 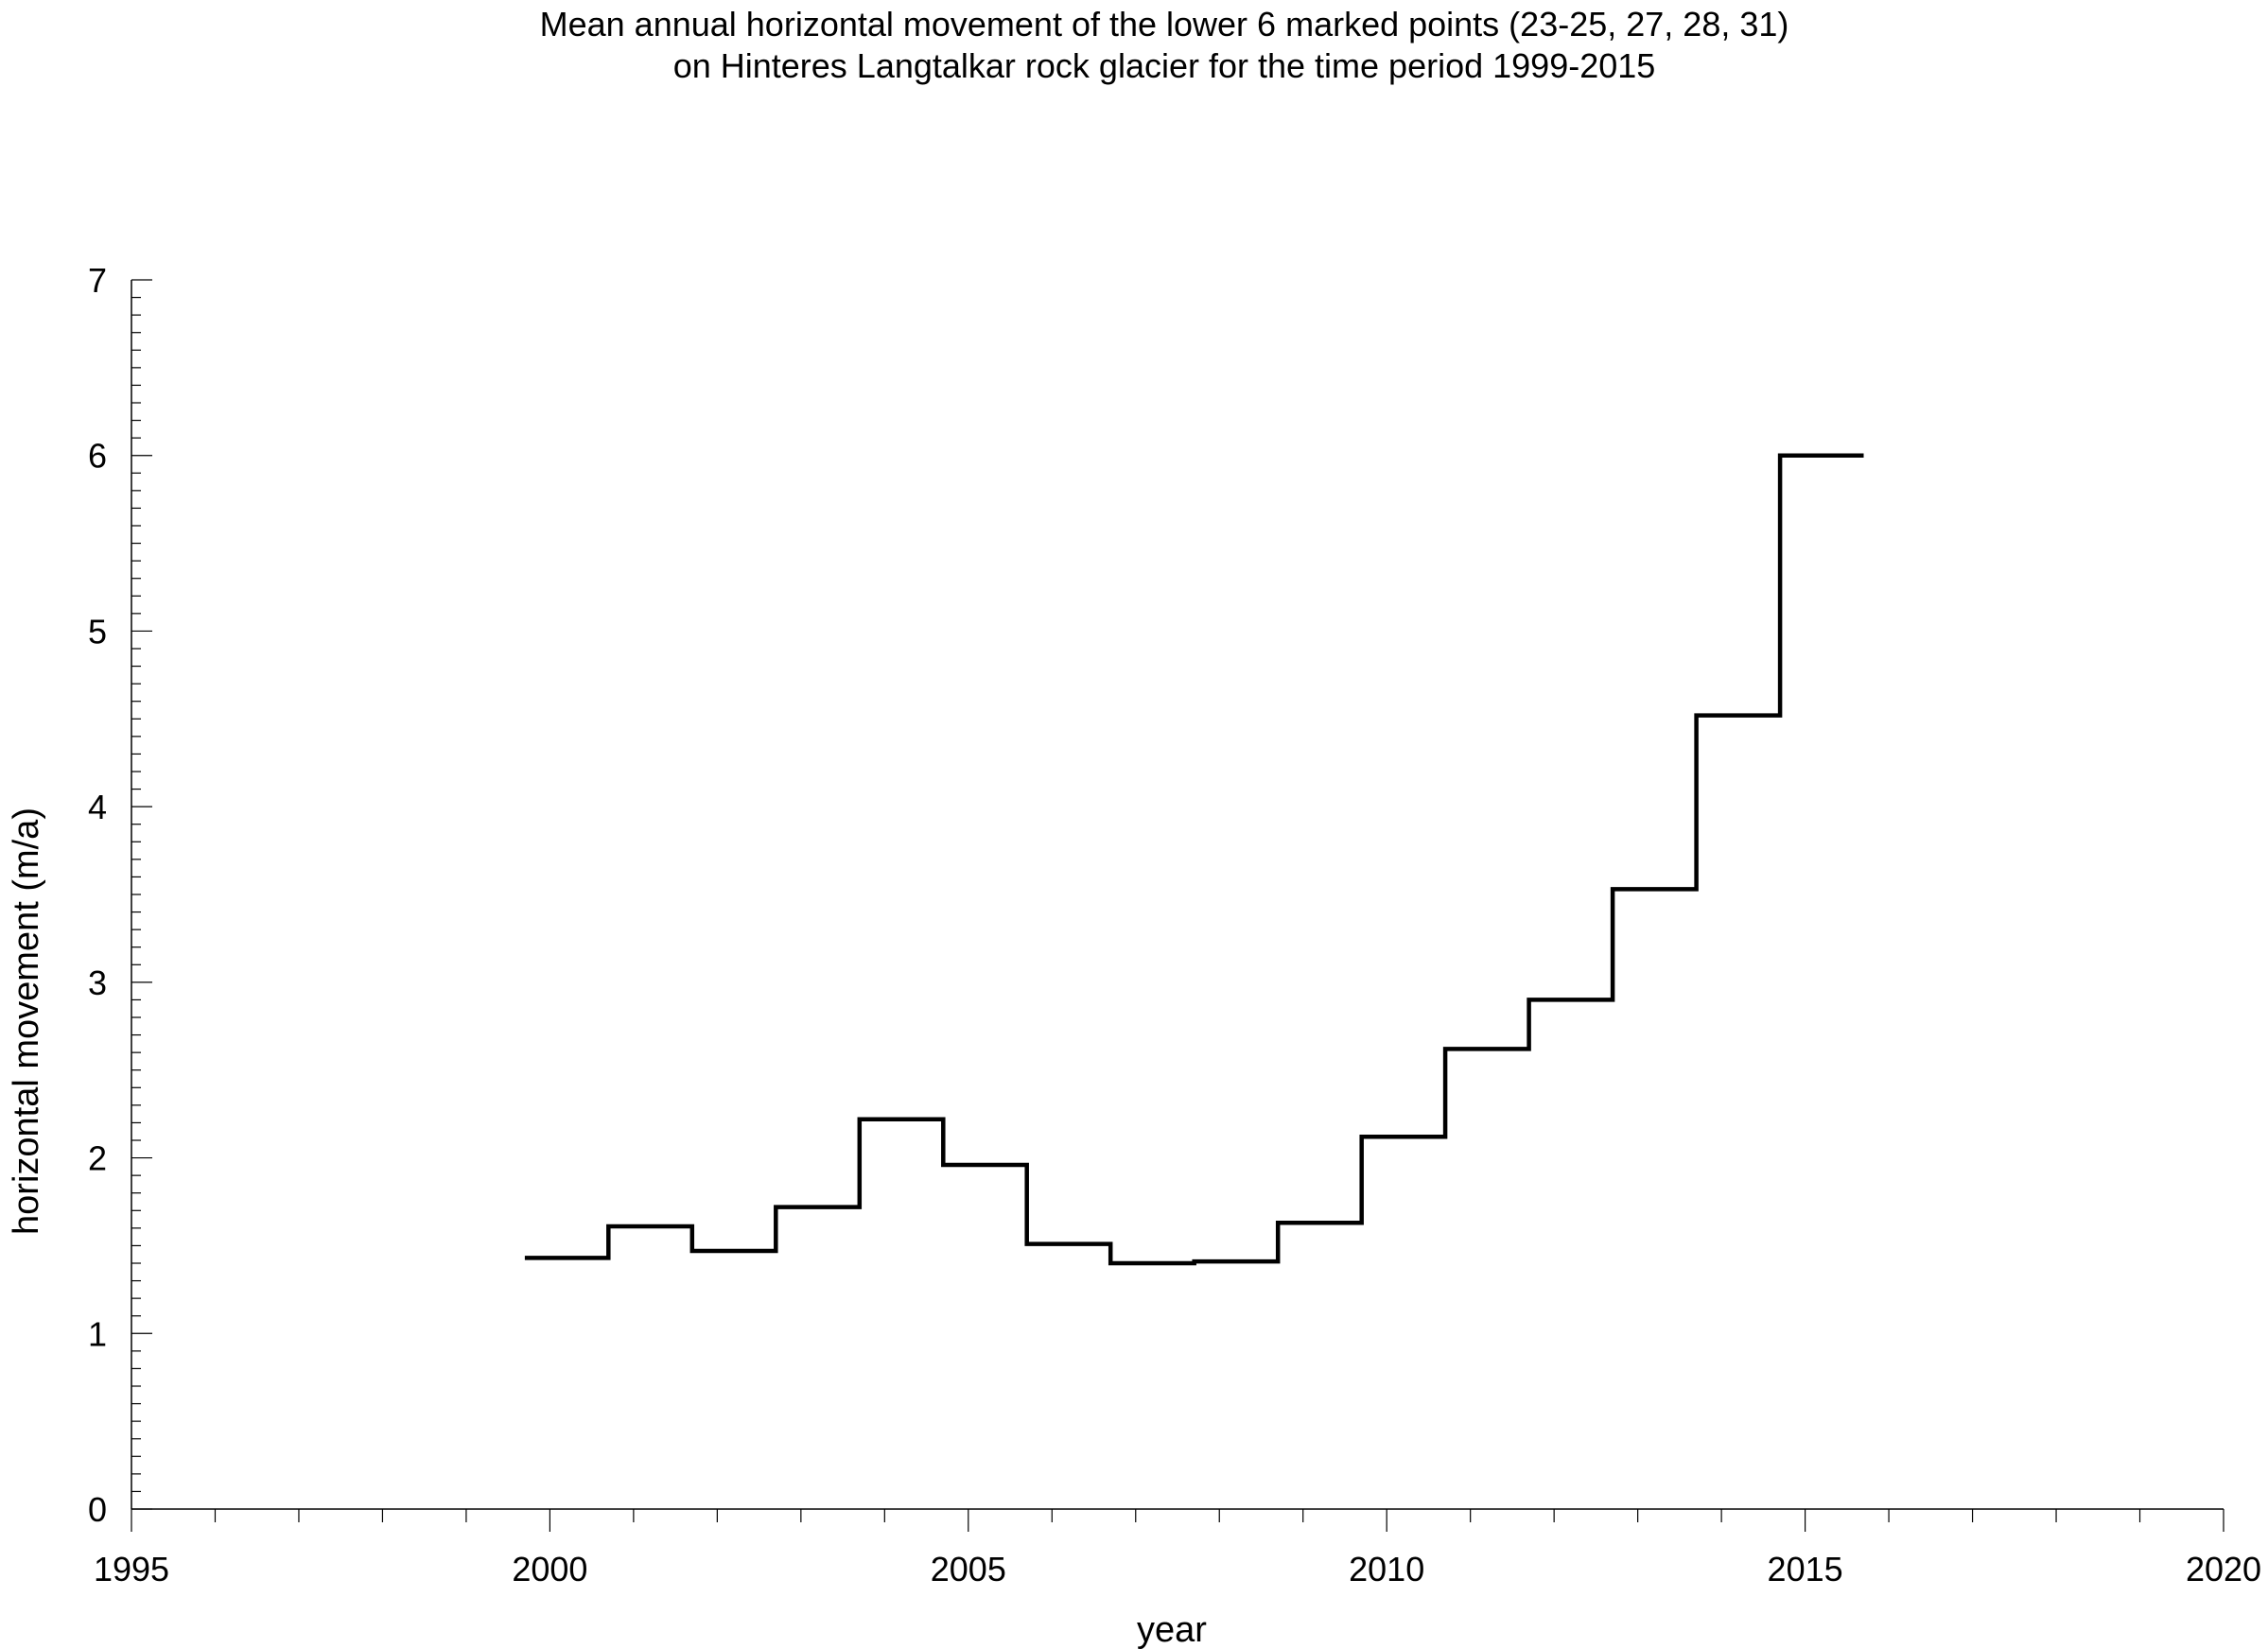 I want to click on x-tick-label: 1995, so click(x=131, y=1569).